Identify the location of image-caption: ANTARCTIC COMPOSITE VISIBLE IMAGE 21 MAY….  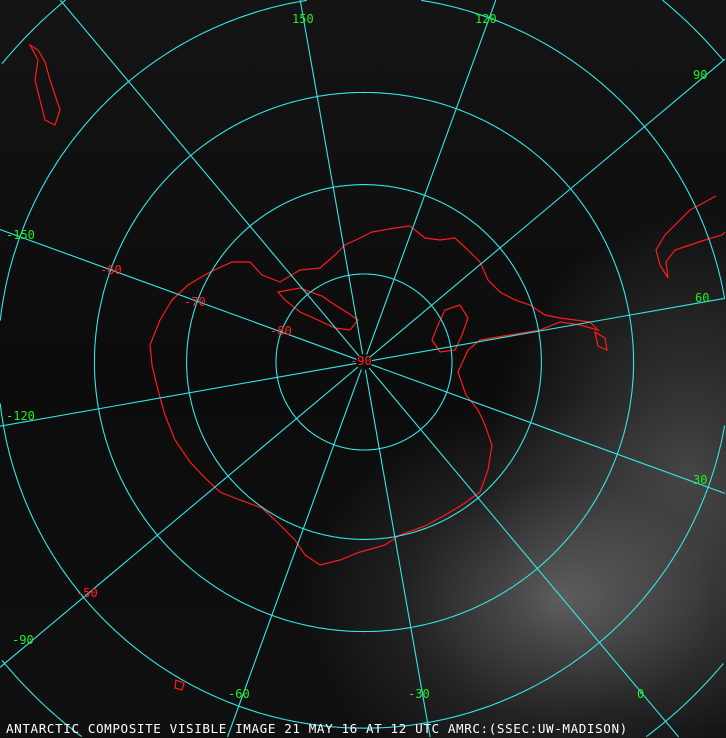
(317, 728).